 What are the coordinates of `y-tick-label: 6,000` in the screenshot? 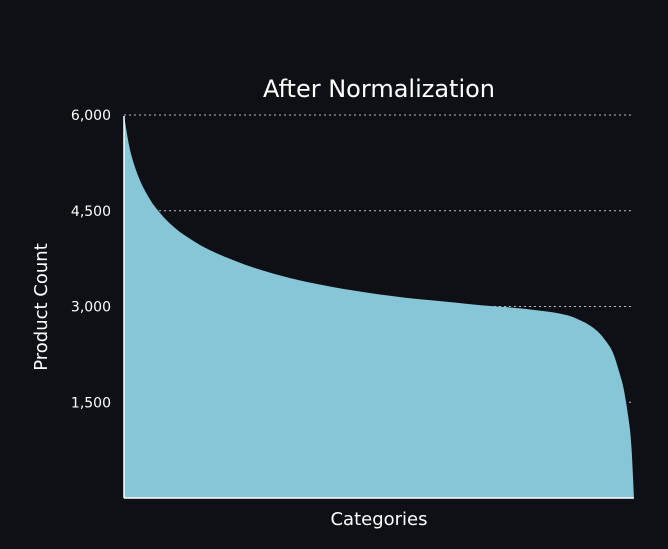 It's located at (91, 116).